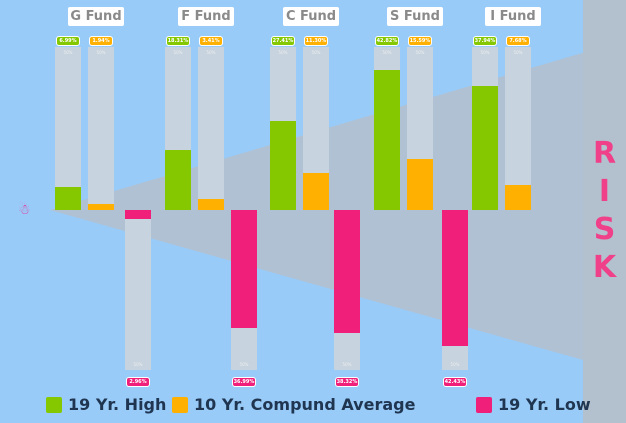  I want to click on risk-letter: S, so click(604, 229).